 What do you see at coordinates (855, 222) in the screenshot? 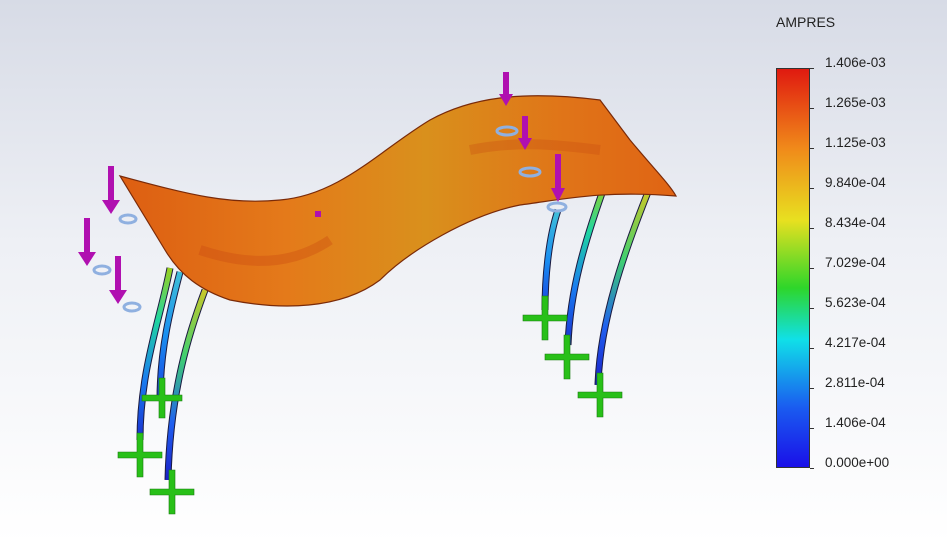
I see `legend-tick-label: 8.434e-04` at bounding box center [855, 222].